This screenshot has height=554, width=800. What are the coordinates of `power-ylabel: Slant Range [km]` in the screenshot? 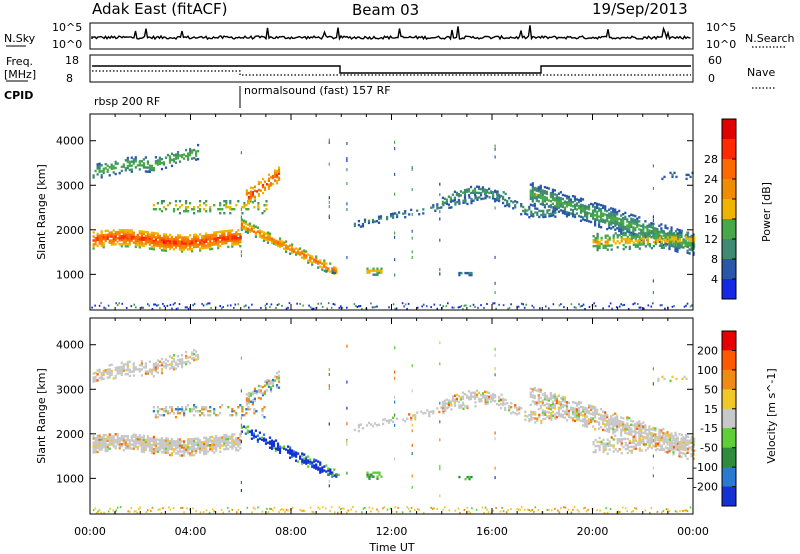 It's located at (41, 212).